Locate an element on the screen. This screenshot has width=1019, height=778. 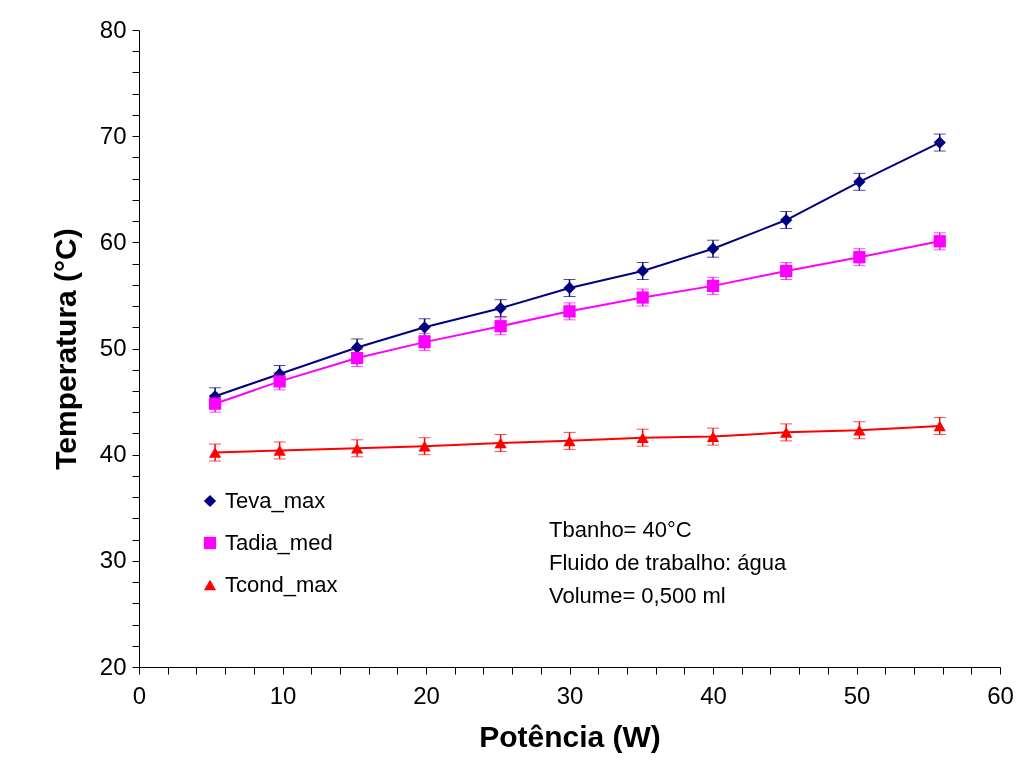
annotation: Fluido de trabalho: água is located at coordinates (668, 562).